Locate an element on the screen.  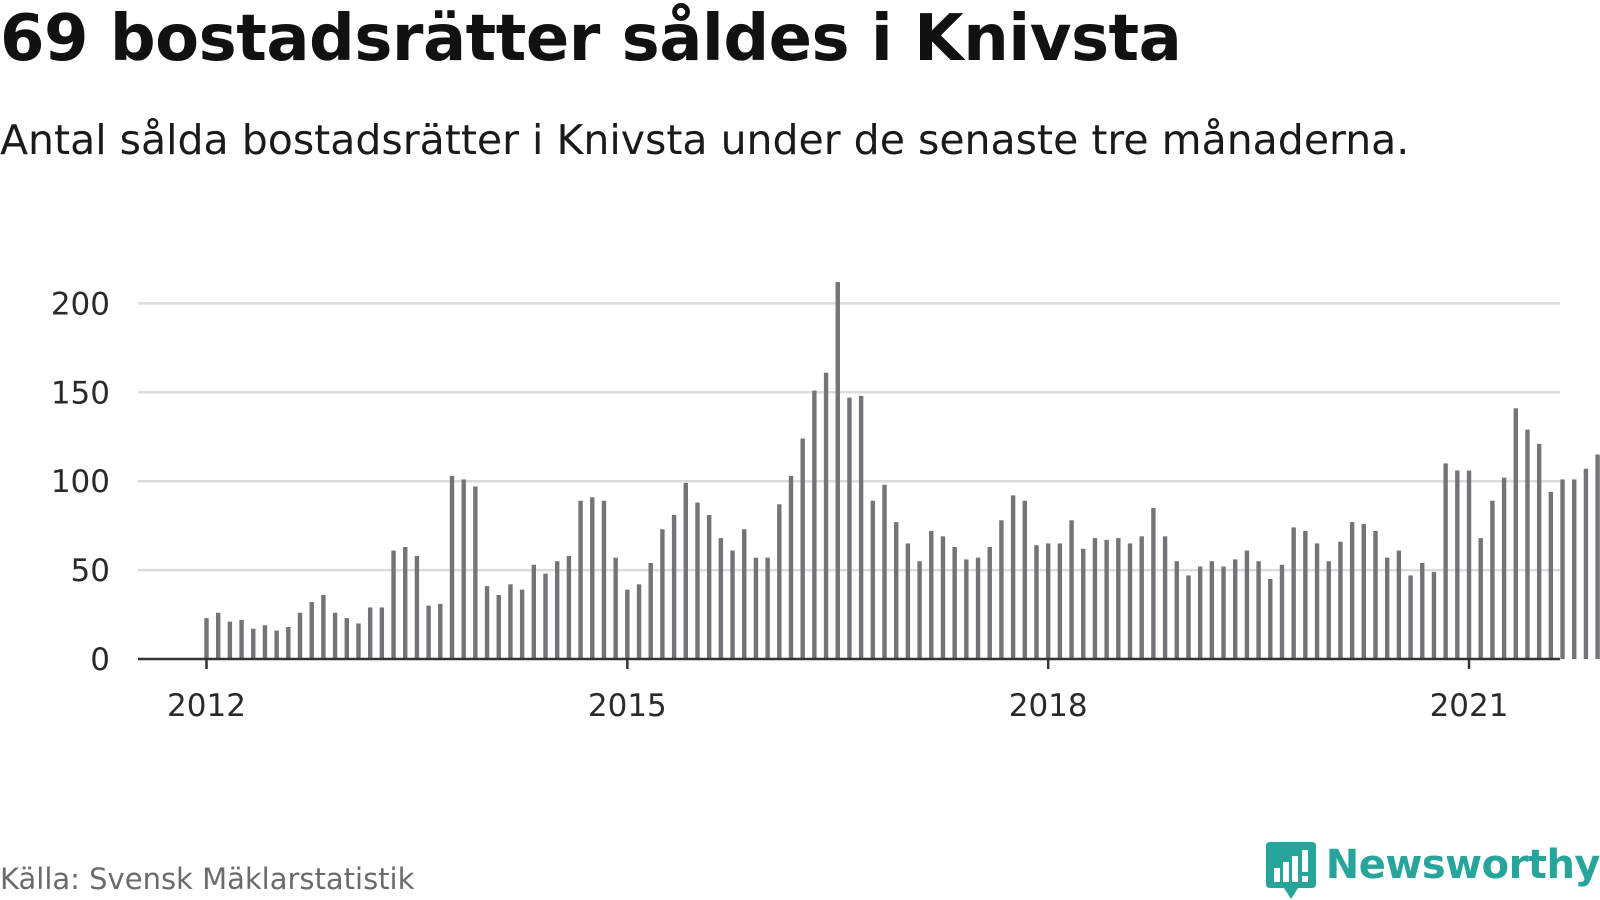
x-tick-label-2021: 2021 is located at coordinates (1469, 706).